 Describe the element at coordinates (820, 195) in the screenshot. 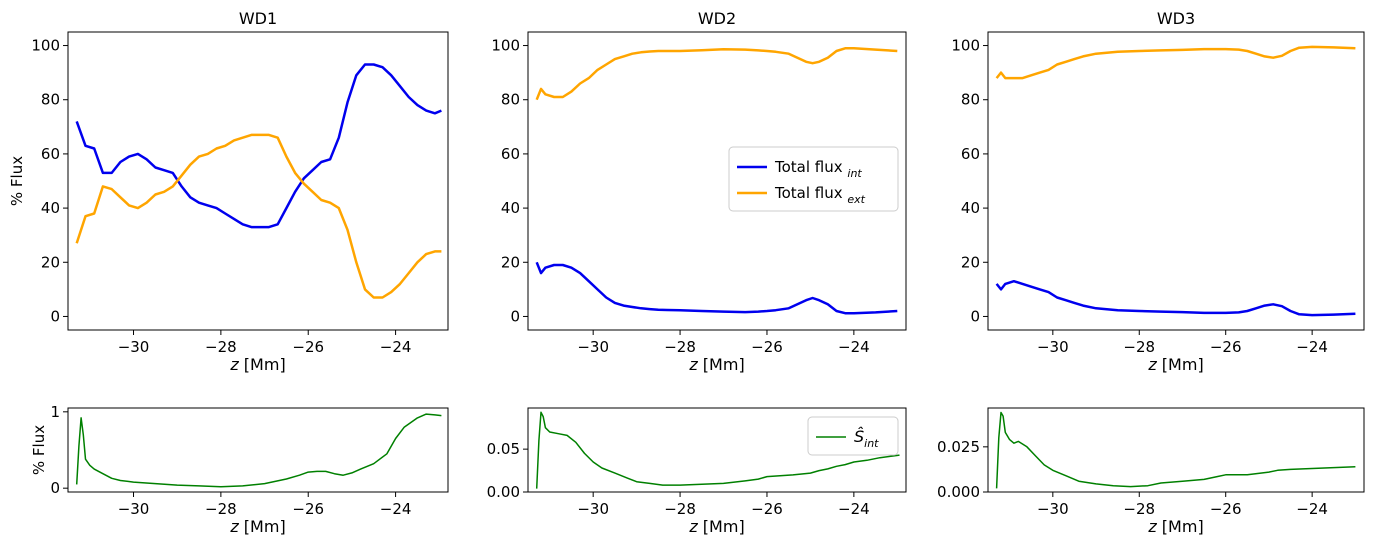

I see `legend-label: Total flux ext` at that location.